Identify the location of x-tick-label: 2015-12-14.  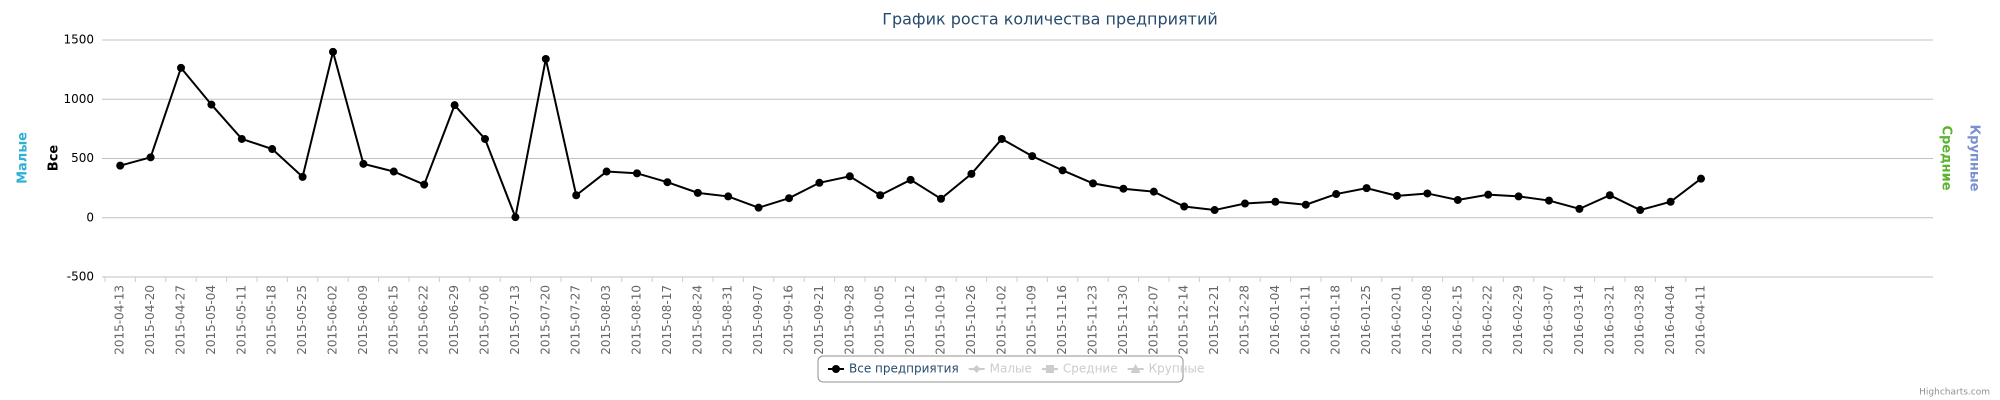
(1184, 320).